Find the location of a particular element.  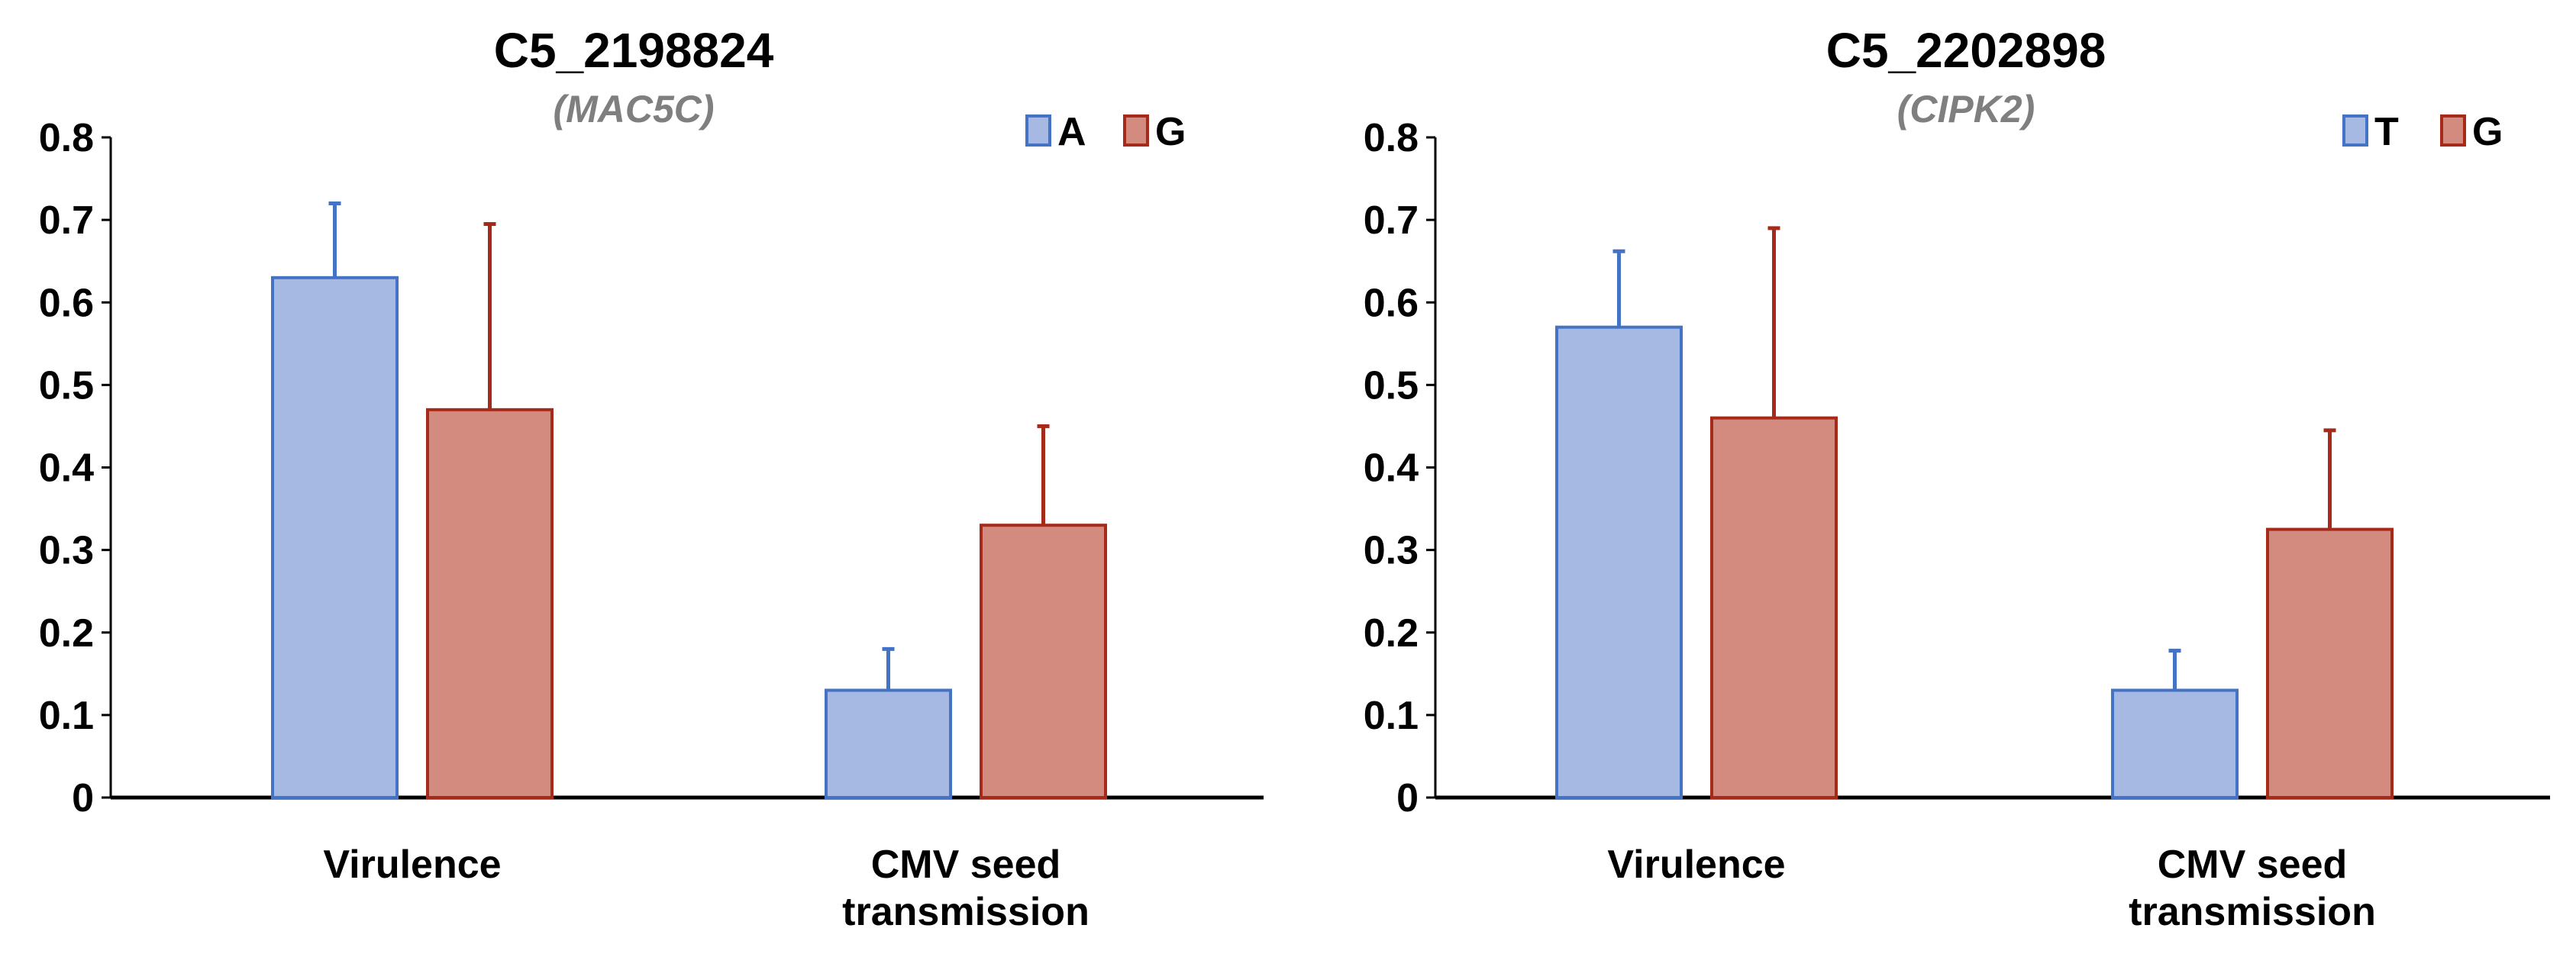

chart-subtitle: (CIPK2) is located at coordinates (1966, 109).